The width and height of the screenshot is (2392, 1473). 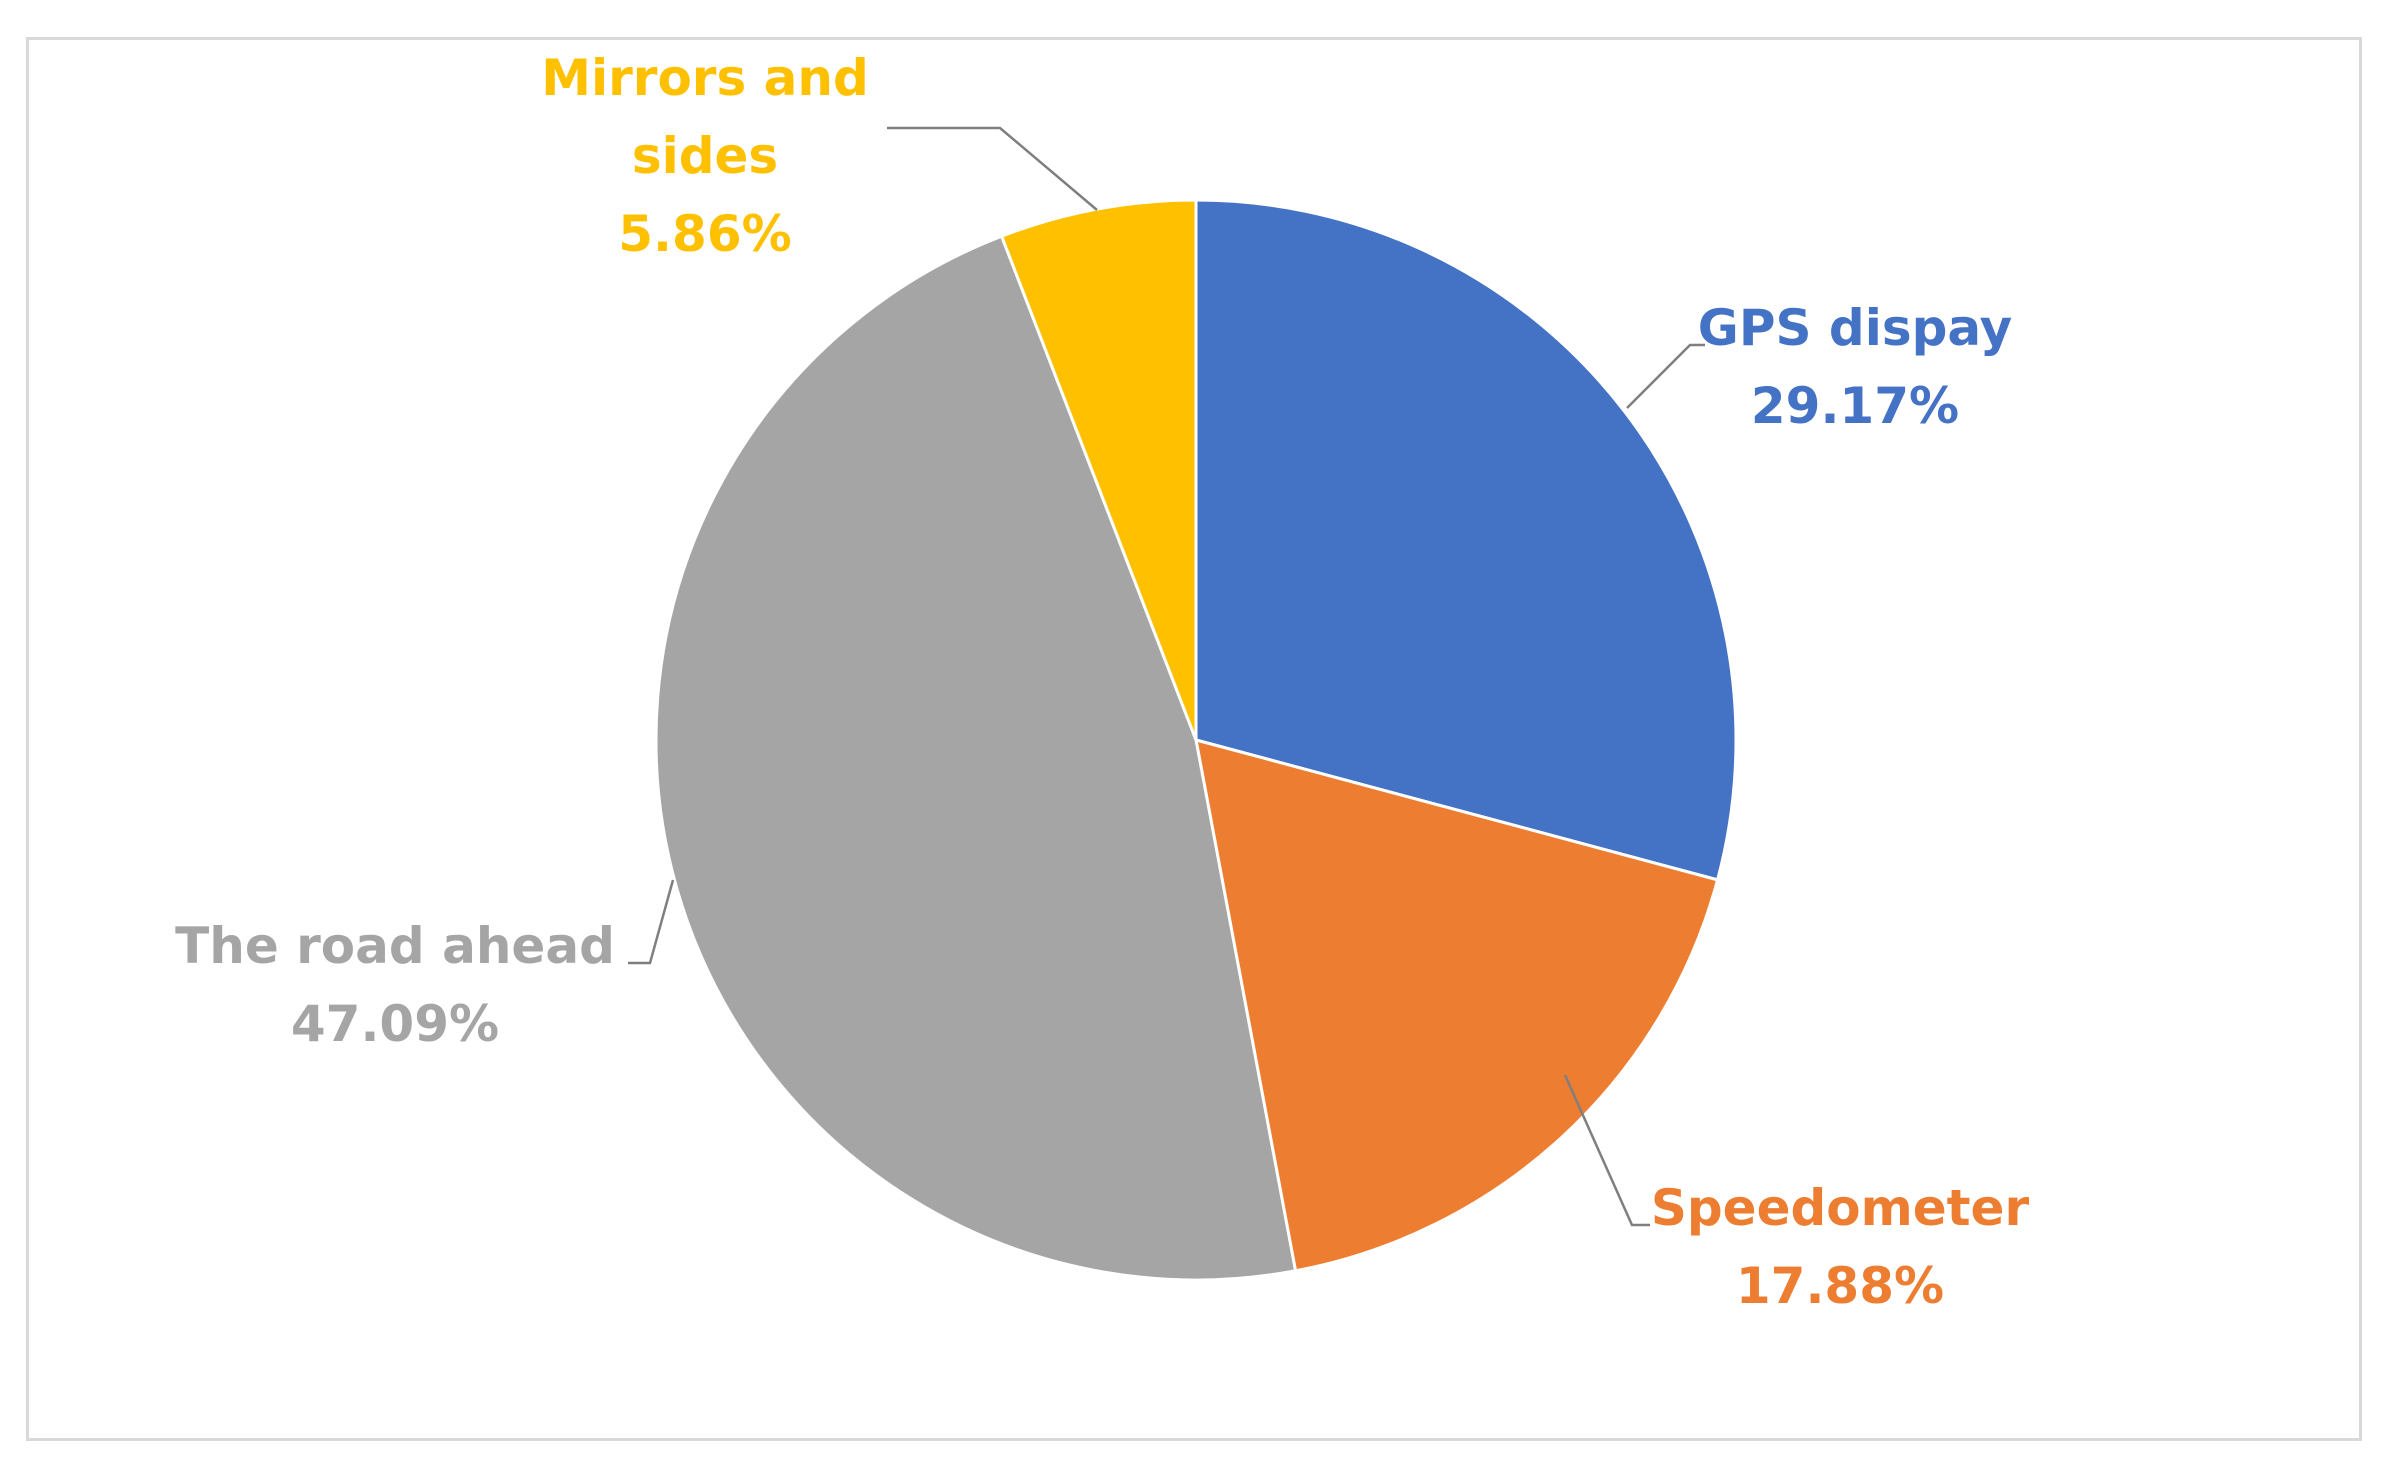 I want to click on data-label-value: 47.09%, so click(x=395, y=1024).